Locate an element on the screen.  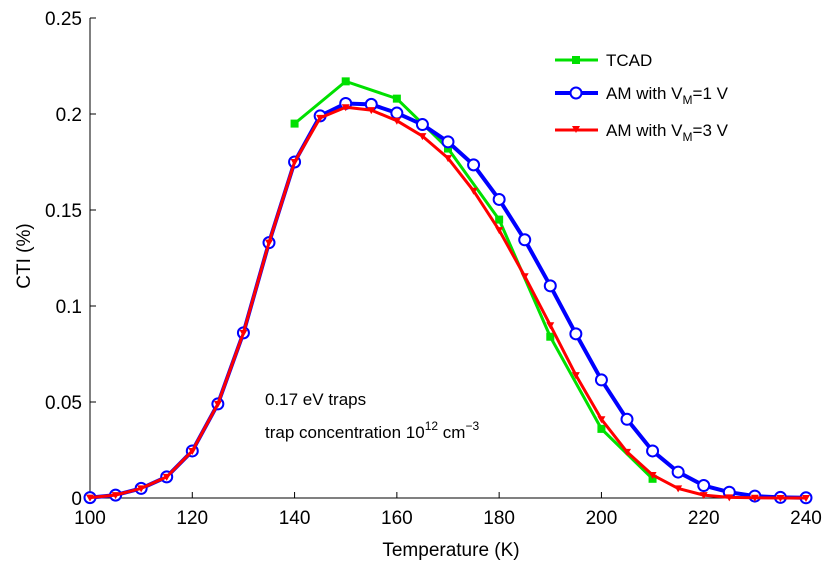
x-tick-label: 200 is located at coordinates (602, 518).